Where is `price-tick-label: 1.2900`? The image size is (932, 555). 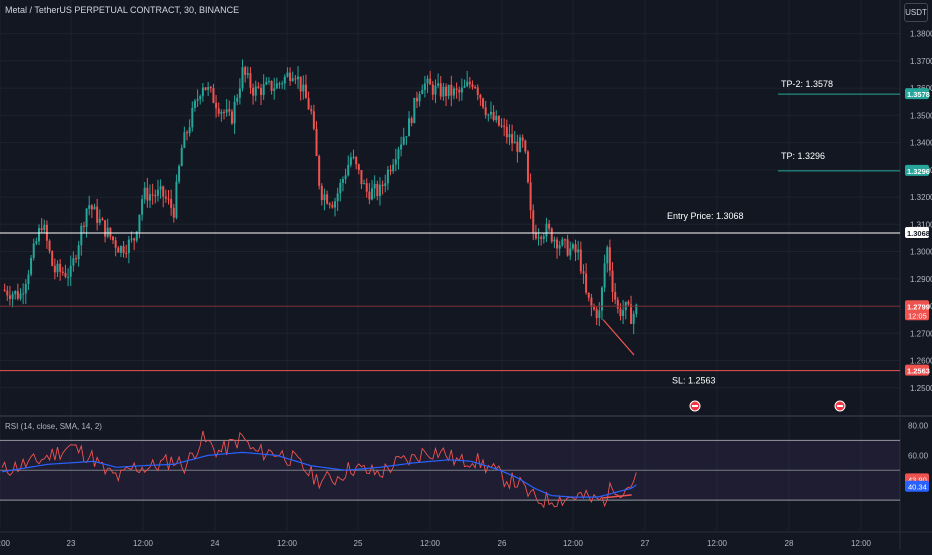 price-tick-label: 1.2900 is located at coordinates (921, 279).